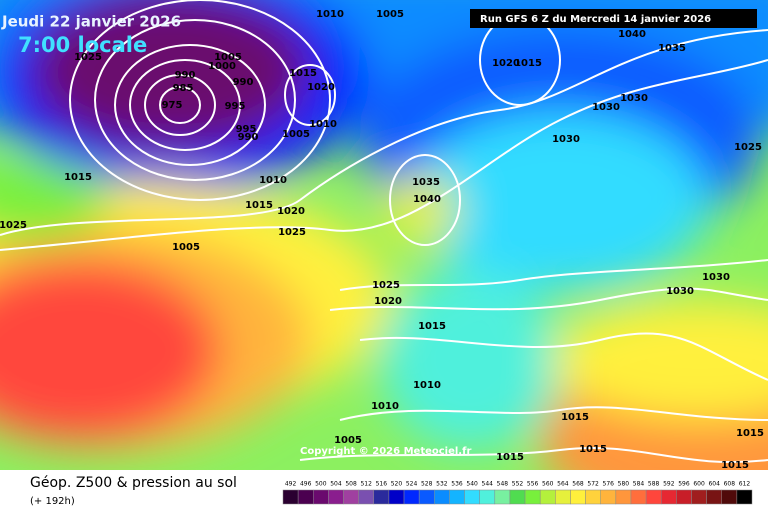  What do you see at coordinates (503, 484) in the screenshot?
I see `scale-label: 548` at bounding box center [503, 484].